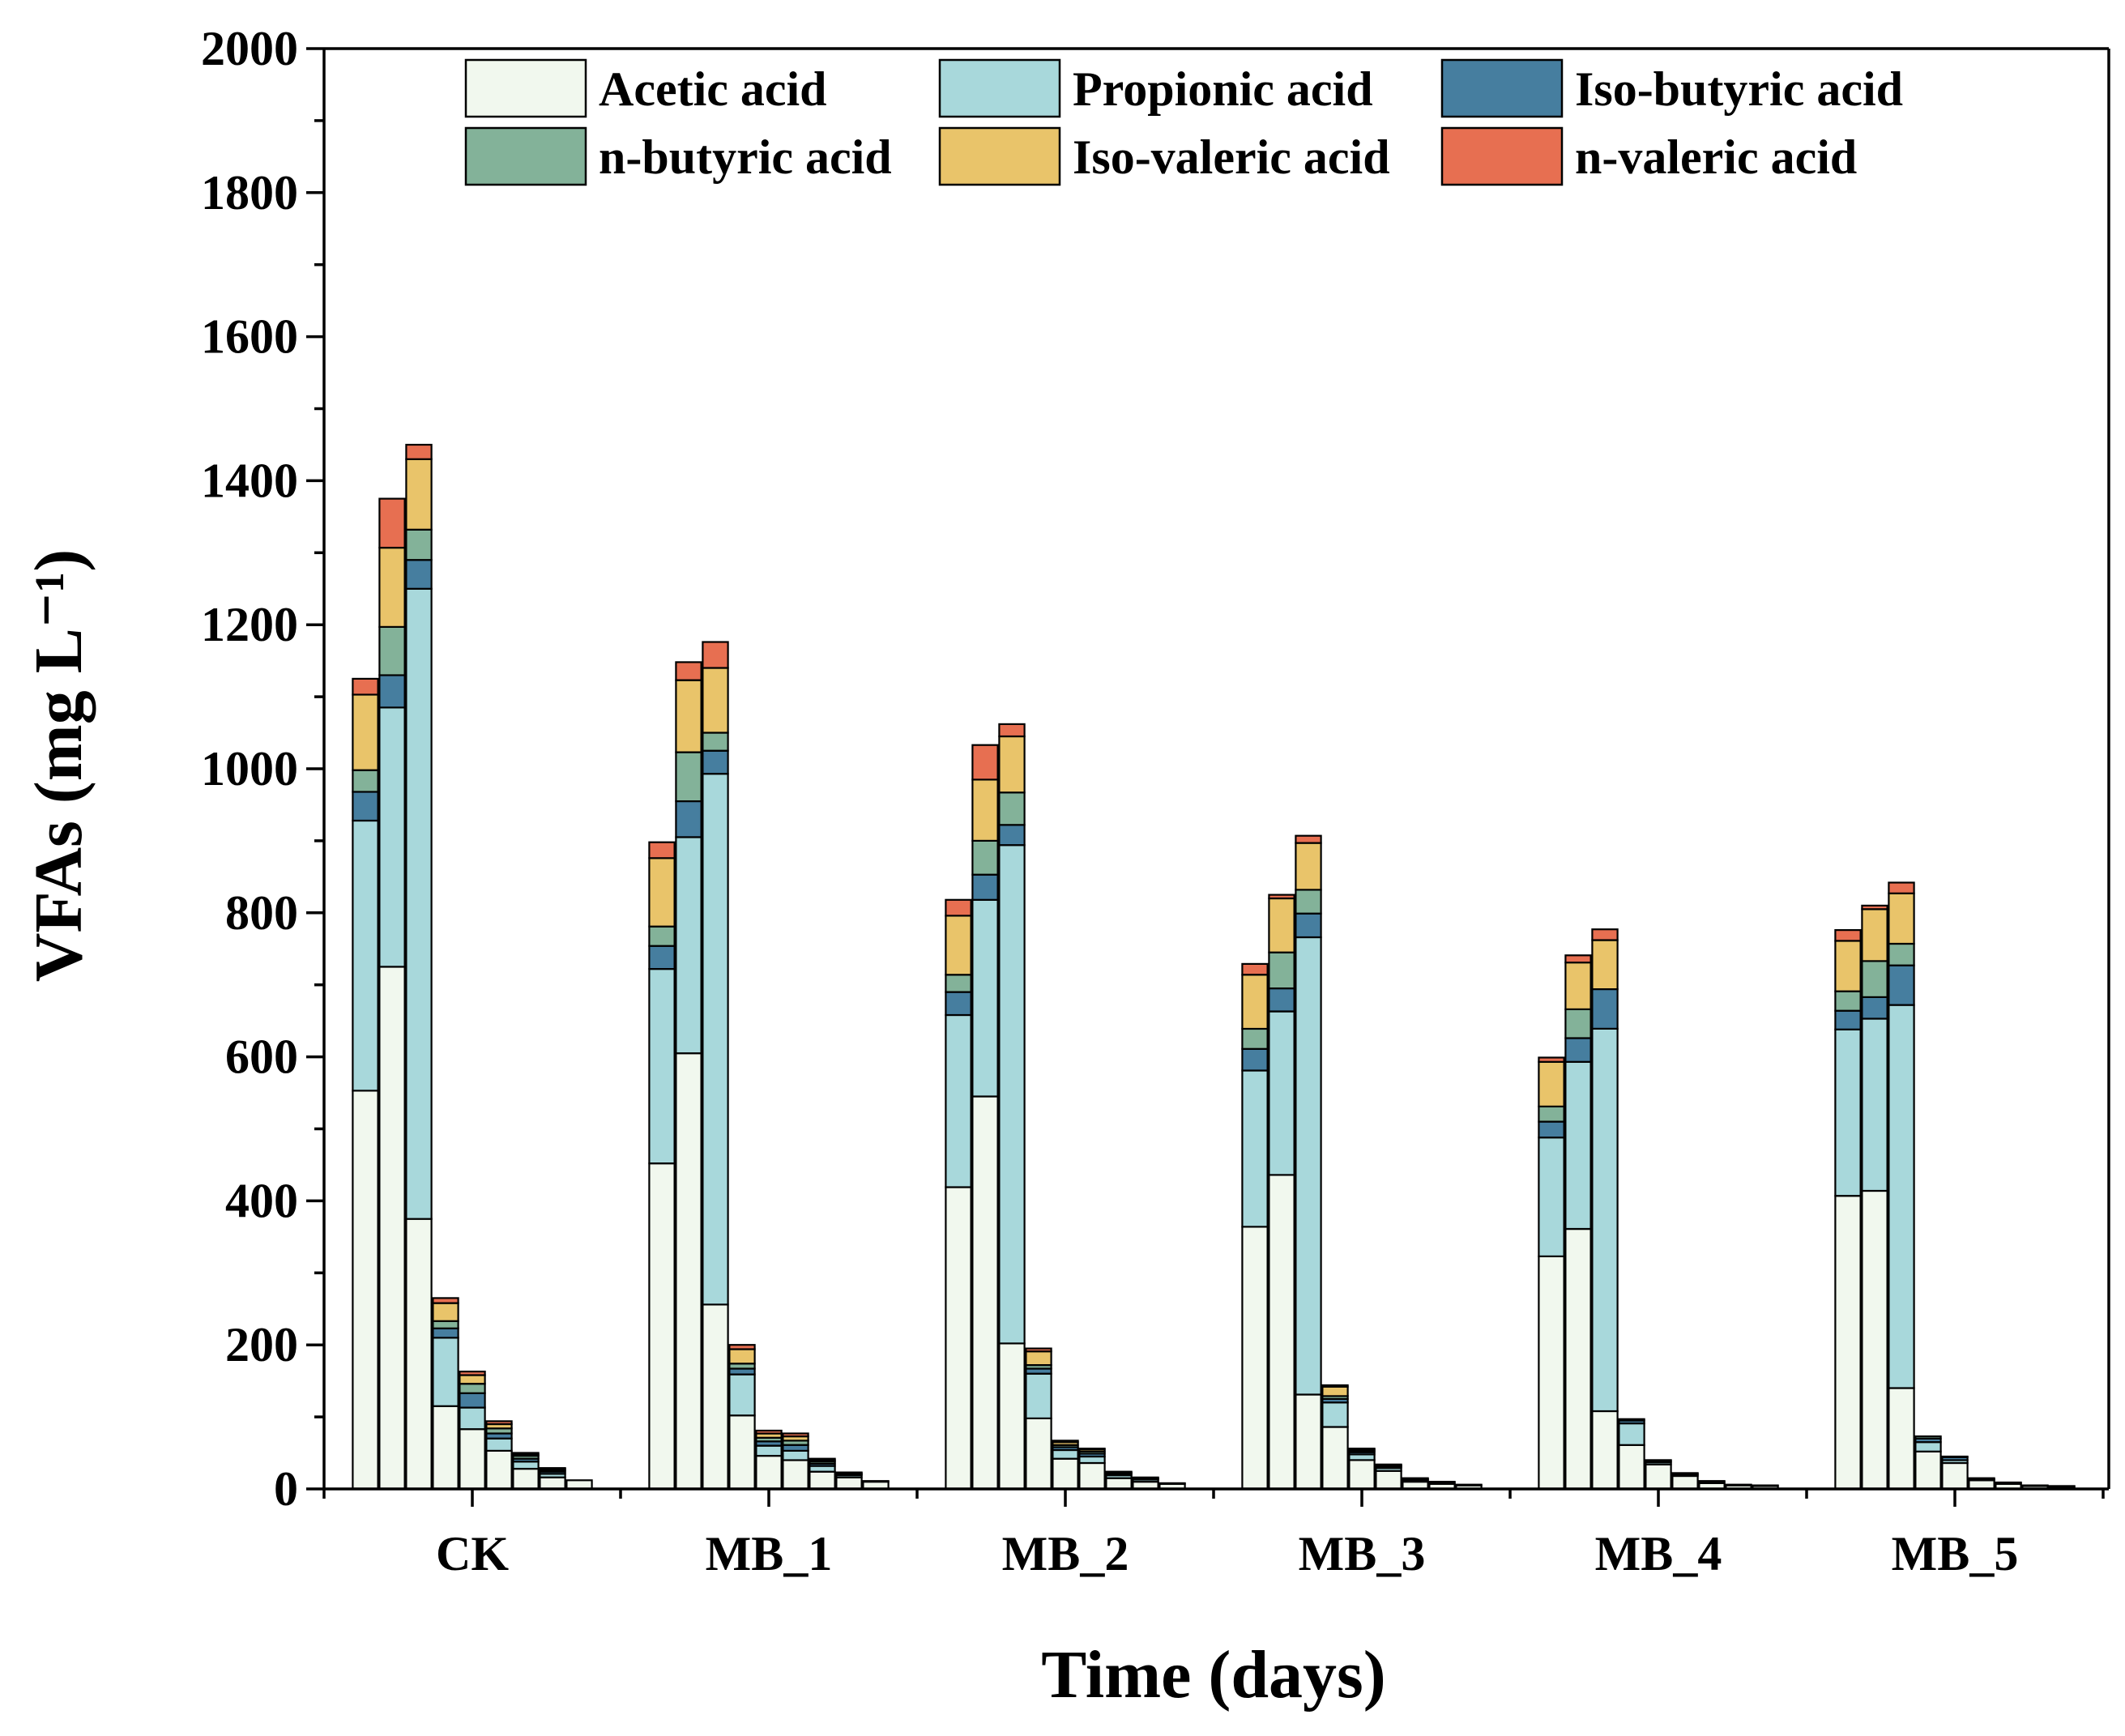 This screenshot has height=1736, width=2125. I want to click on bar-segment-ck-3-s3, so click(419, 544).